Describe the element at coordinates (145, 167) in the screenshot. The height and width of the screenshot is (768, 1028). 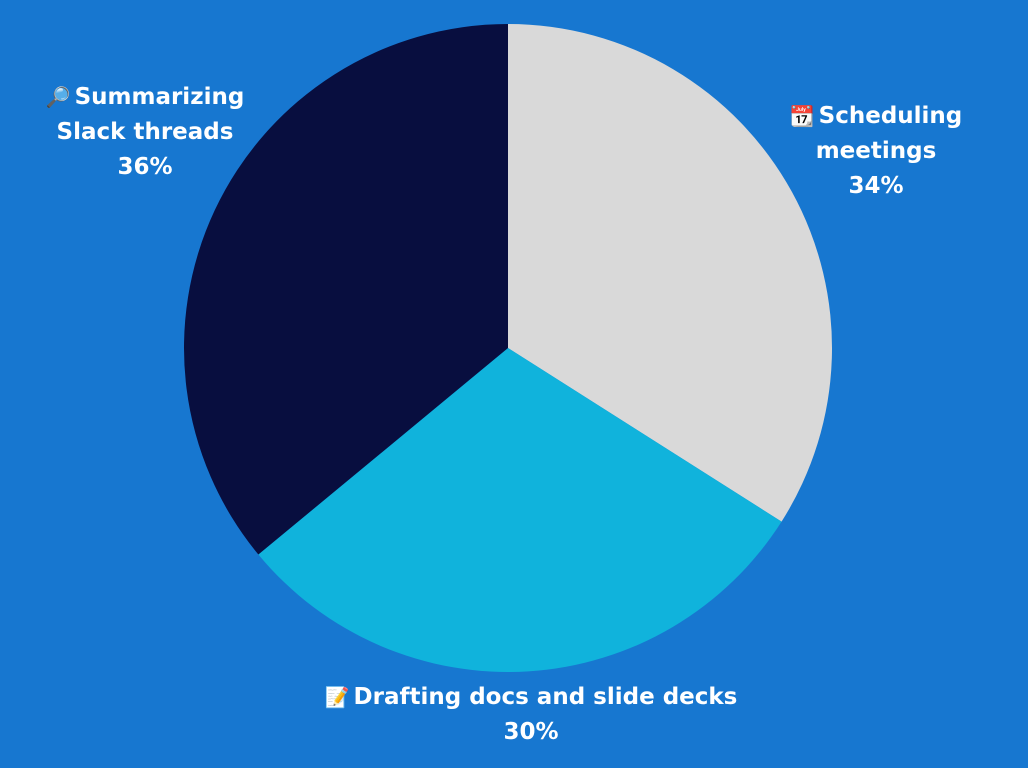
I see `slice-value-summarizing-slack: 36%` at that location.